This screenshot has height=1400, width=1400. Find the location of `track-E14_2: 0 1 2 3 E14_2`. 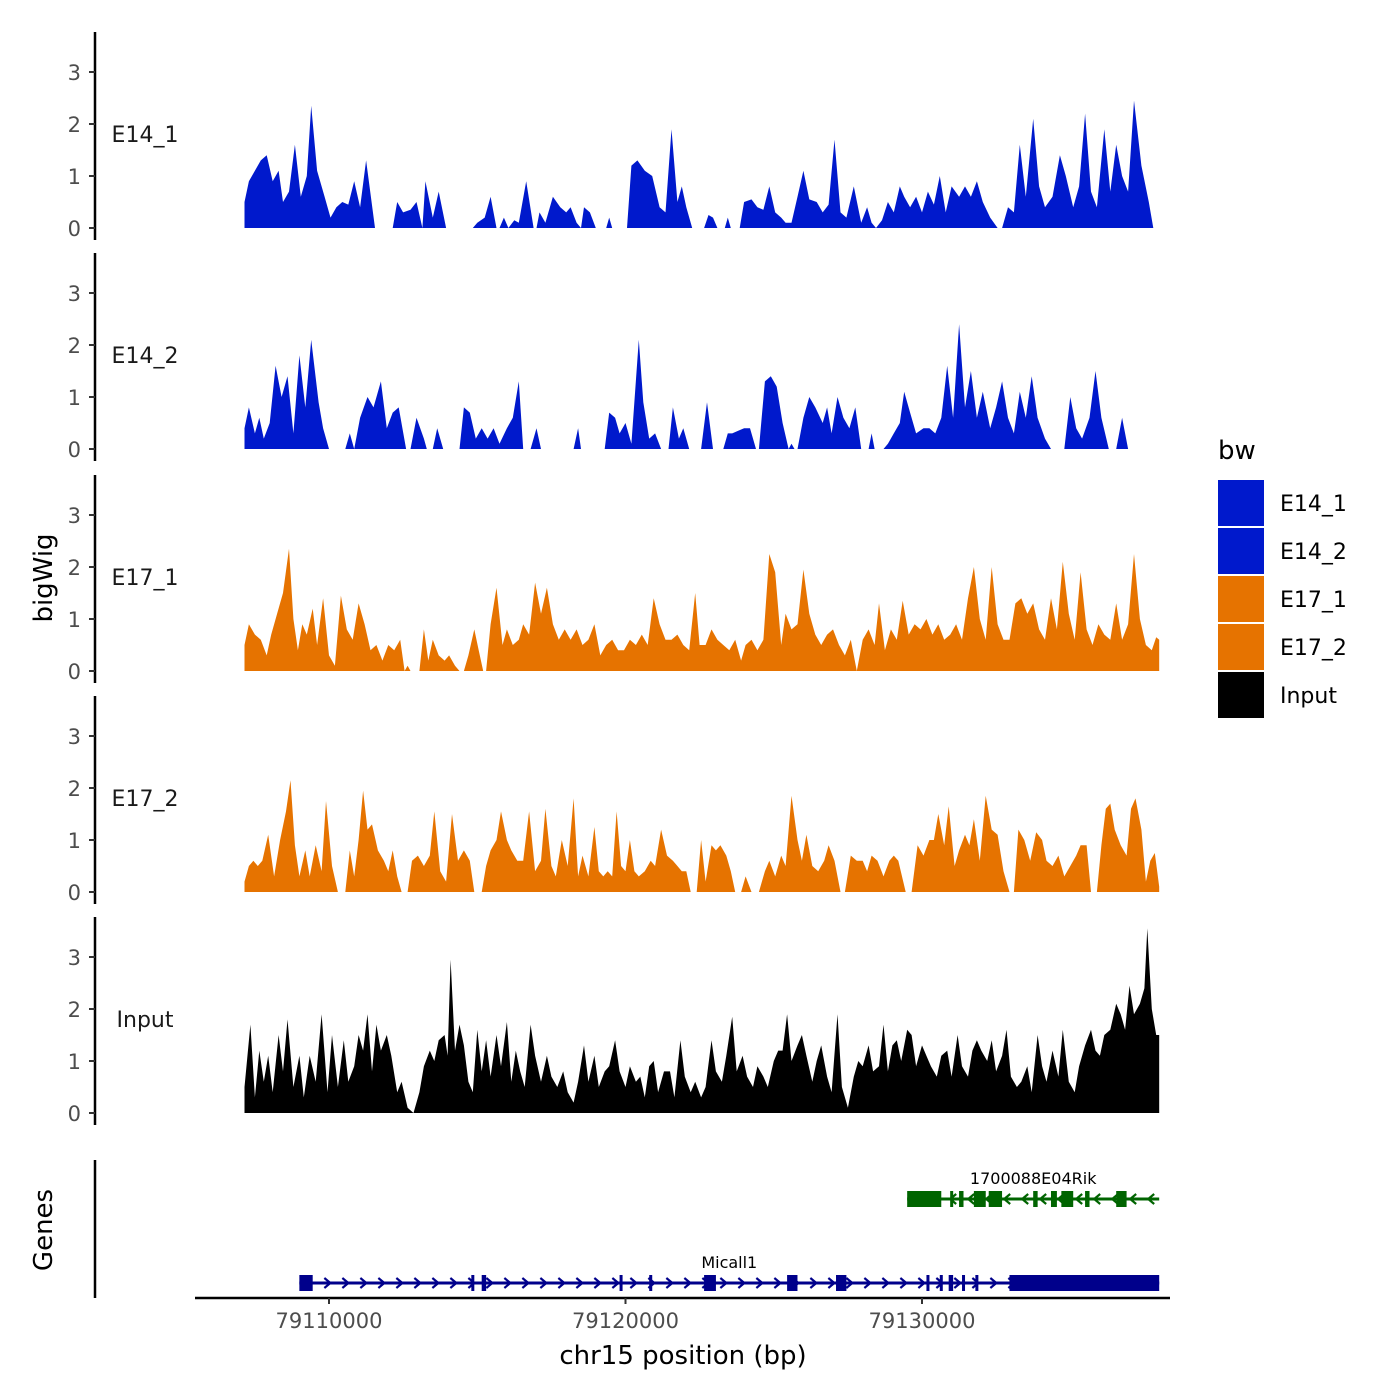

track-E14_2: 0 1 2 3 E14_2 is located at coordinates (598, 357).